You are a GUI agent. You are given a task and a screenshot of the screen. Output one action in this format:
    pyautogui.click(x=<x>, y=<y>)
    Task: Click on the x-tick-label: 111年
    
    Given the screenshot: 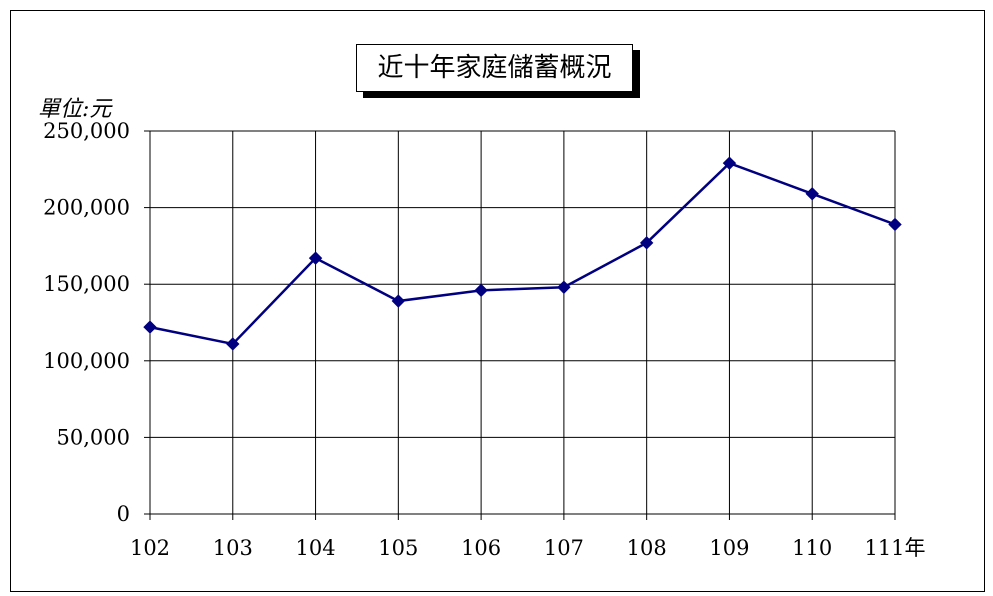 What is the action you would take?
    pyautogui.click(x=894, y=548)
    